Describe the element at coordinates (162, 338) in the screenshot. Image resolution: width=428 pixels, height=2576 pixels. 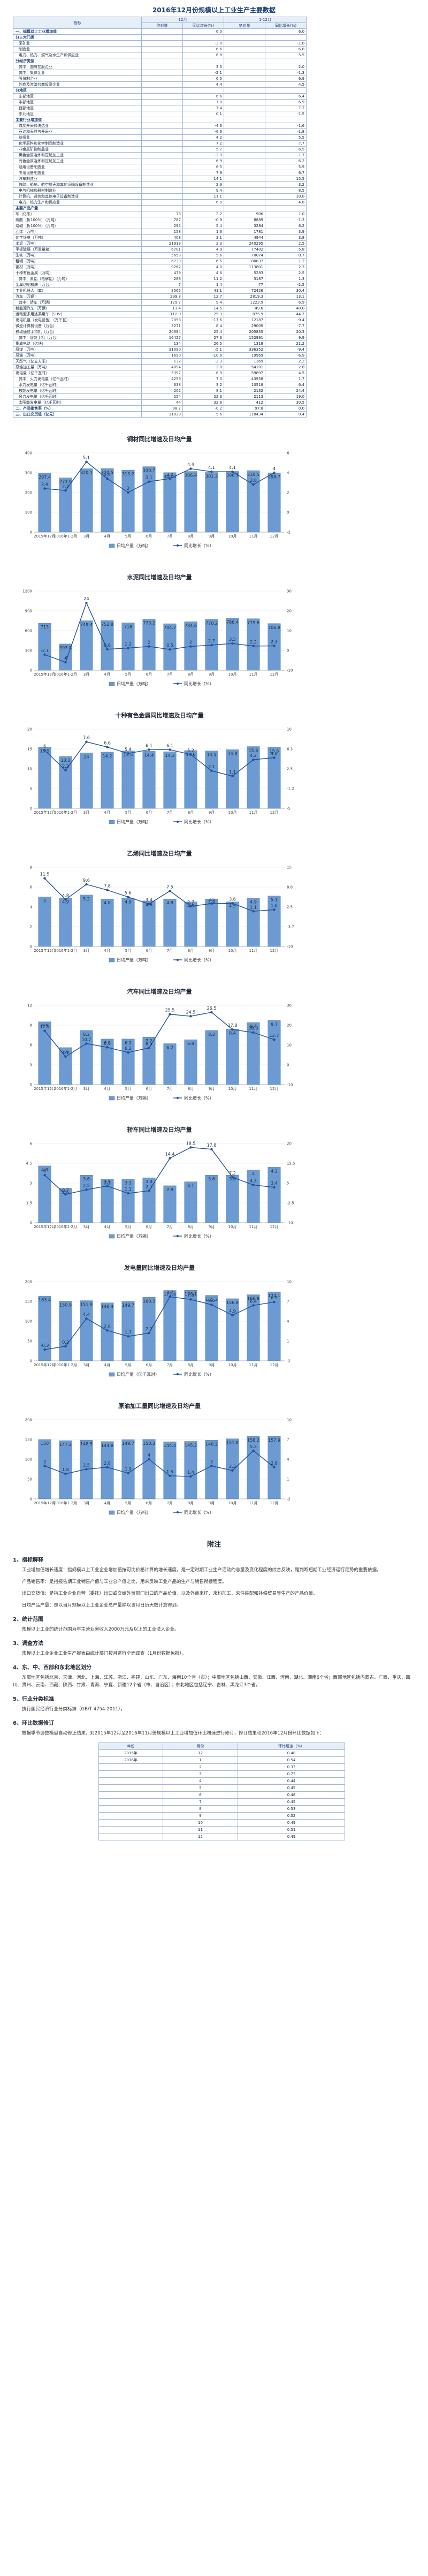
I see `row-month-abs: 16427` at that location.